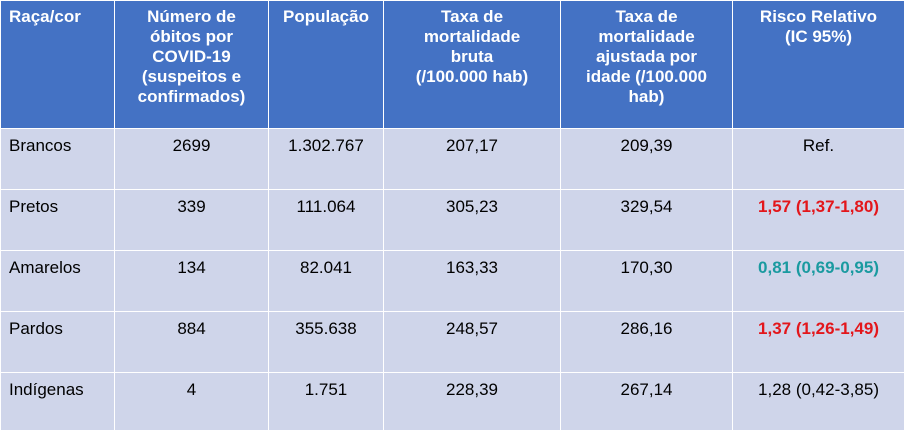  I want to click on cell-taxa-ajustada: 209,39, so click(647, 159).